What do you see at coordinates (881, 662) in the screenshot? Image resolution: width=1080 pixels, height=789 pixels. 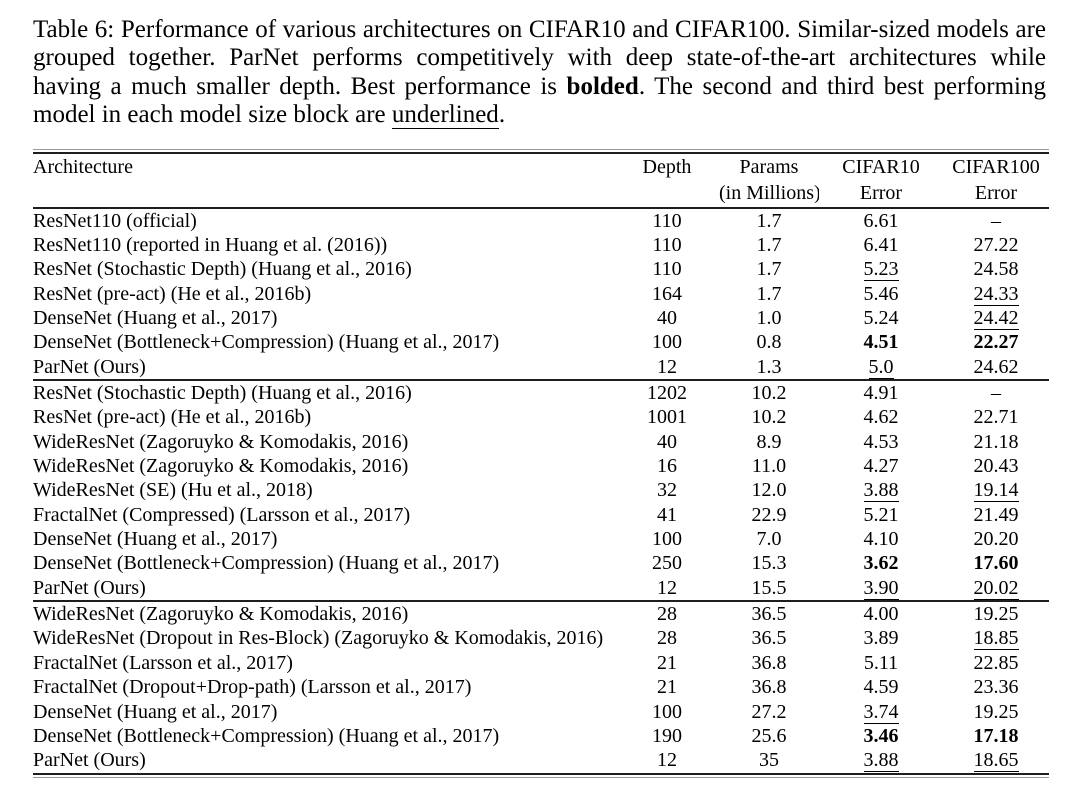 I see `cifar10-error-cell: 5.11` at bounding box center [881, 662].